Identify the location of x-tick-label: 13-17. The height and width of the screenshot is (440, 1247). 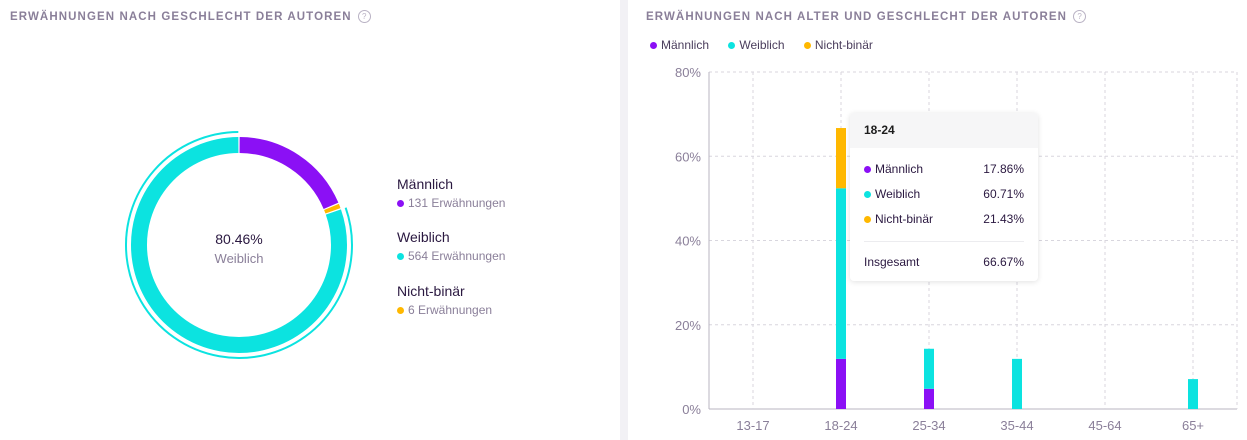
(752, 425).